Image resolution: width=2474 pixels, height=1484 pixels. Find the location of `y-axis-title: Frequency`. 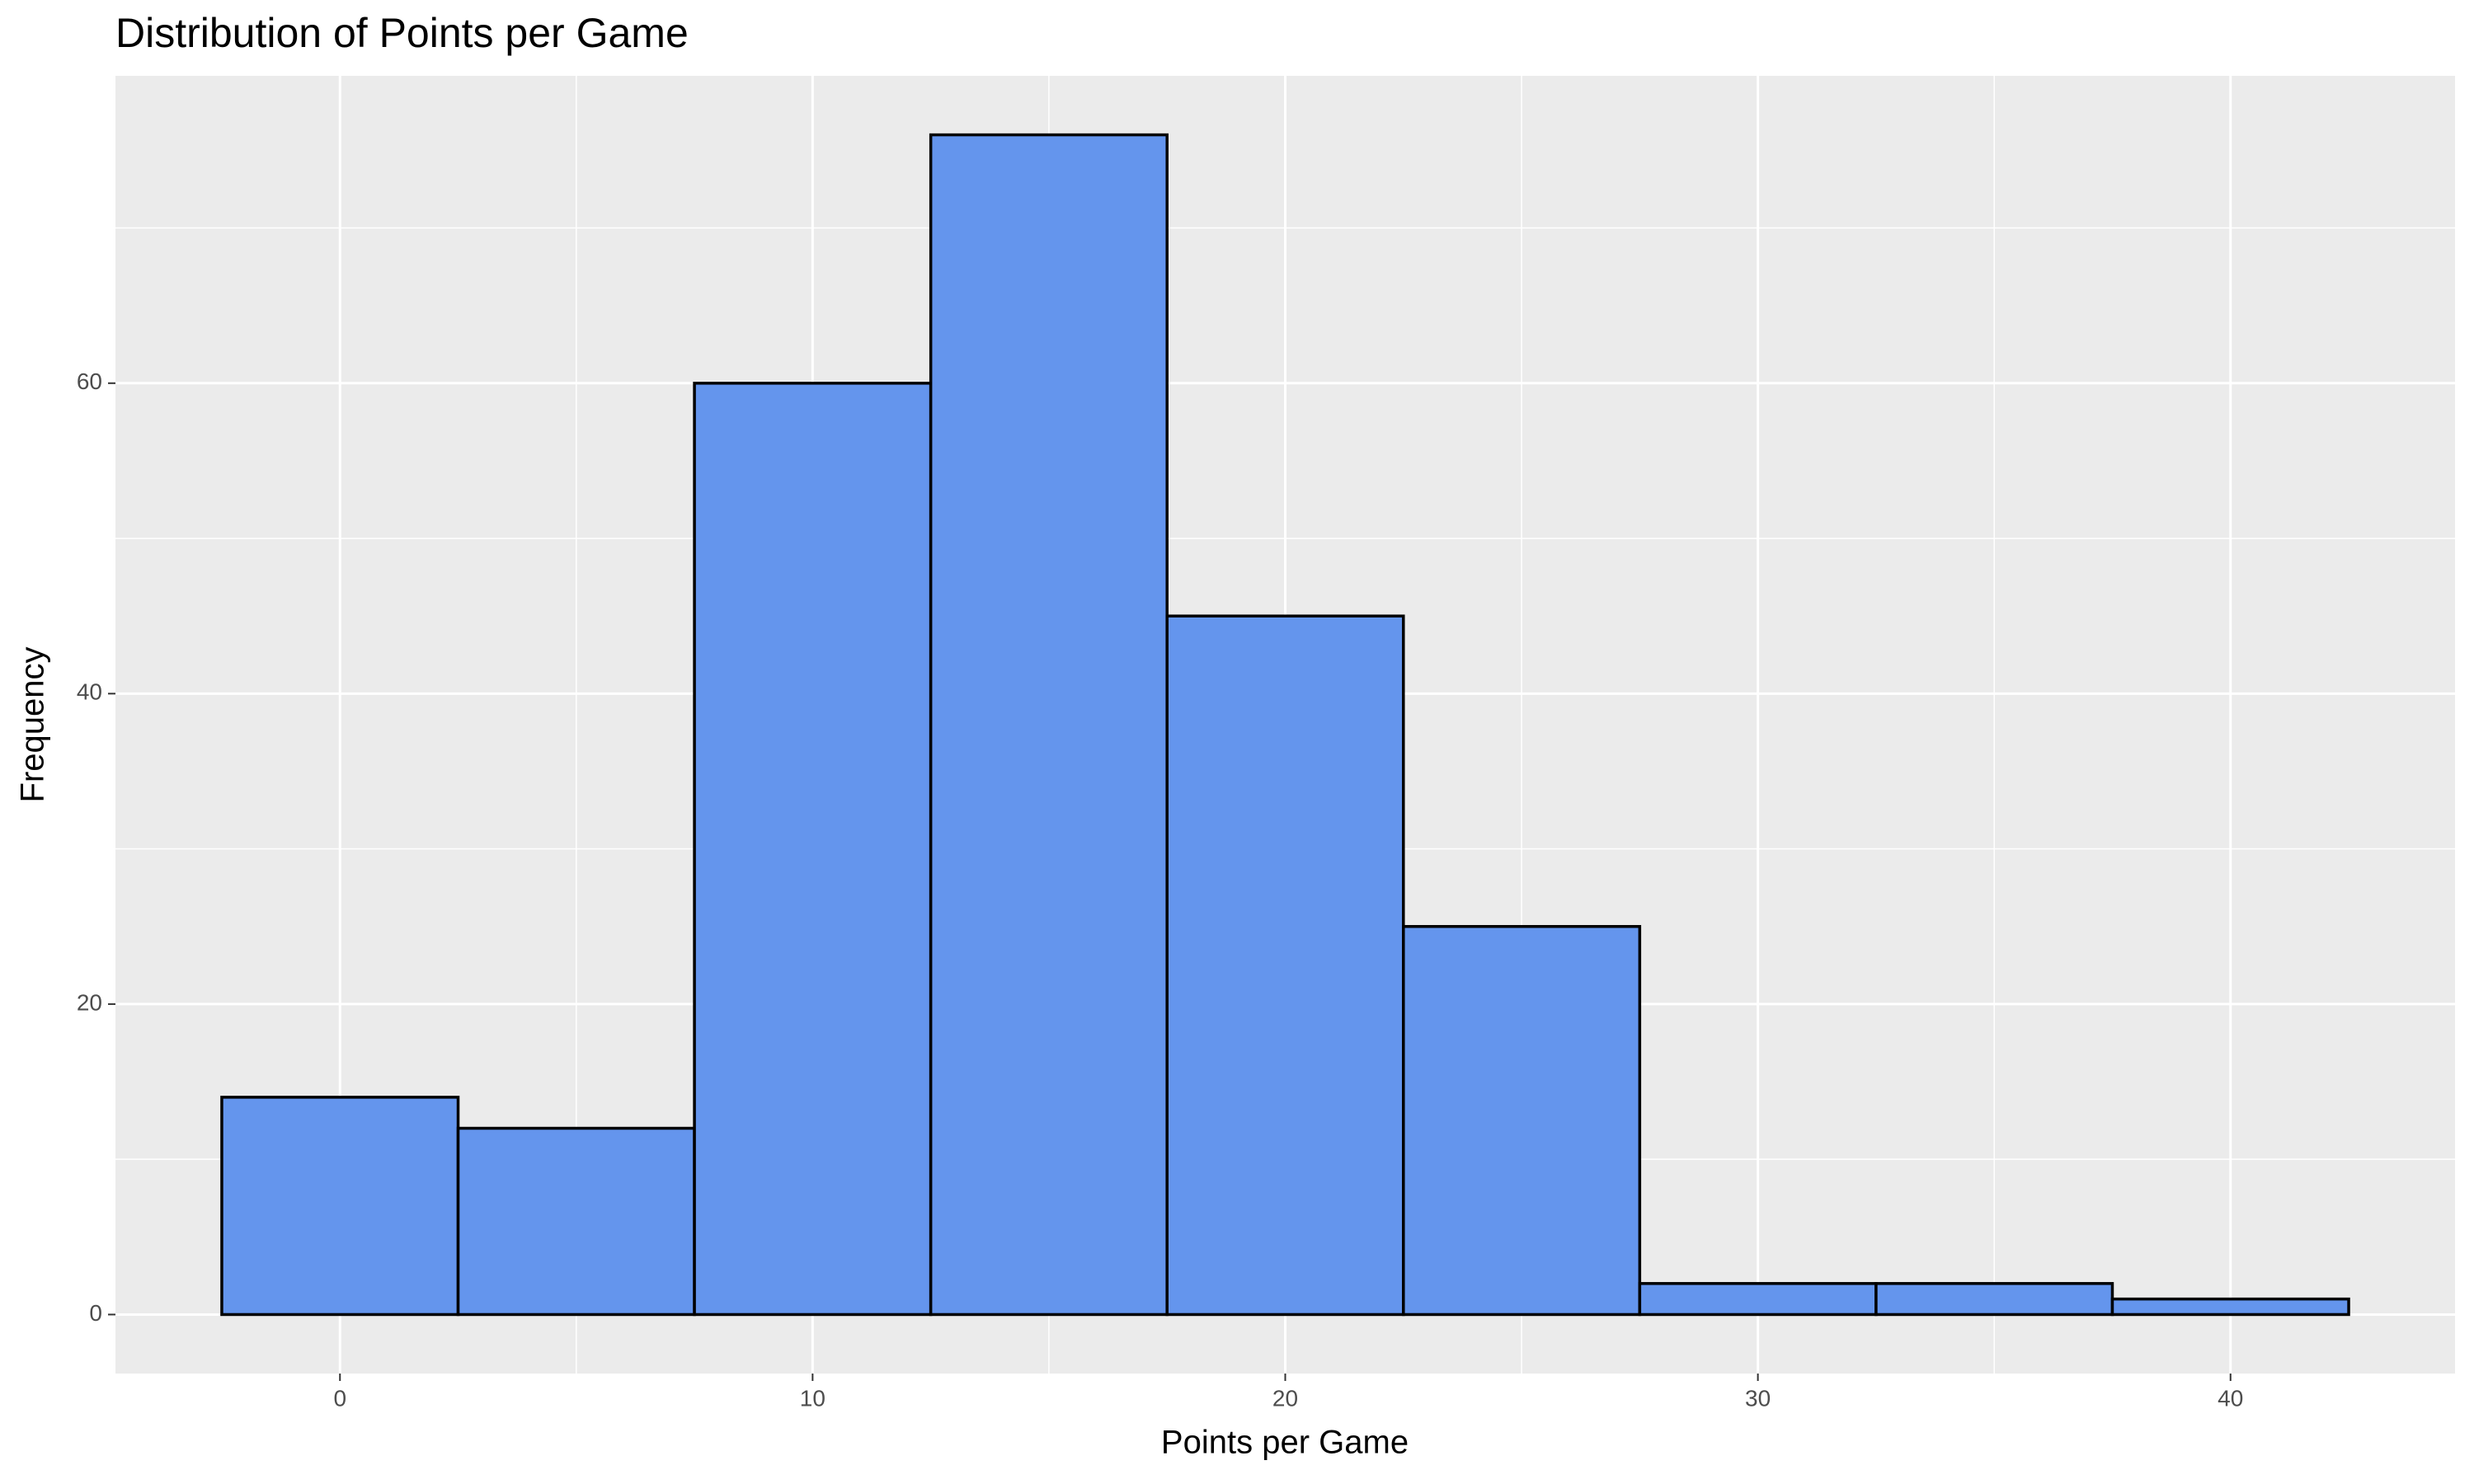

y-axis-title: Frequency is located at coordinates (33, 725).